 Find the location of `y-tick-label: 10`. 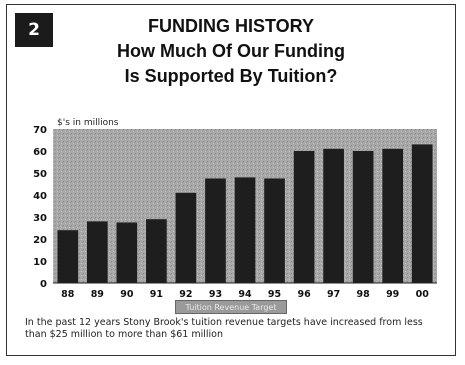

y-tick-label: 10 is located at coordinates (40, 262).